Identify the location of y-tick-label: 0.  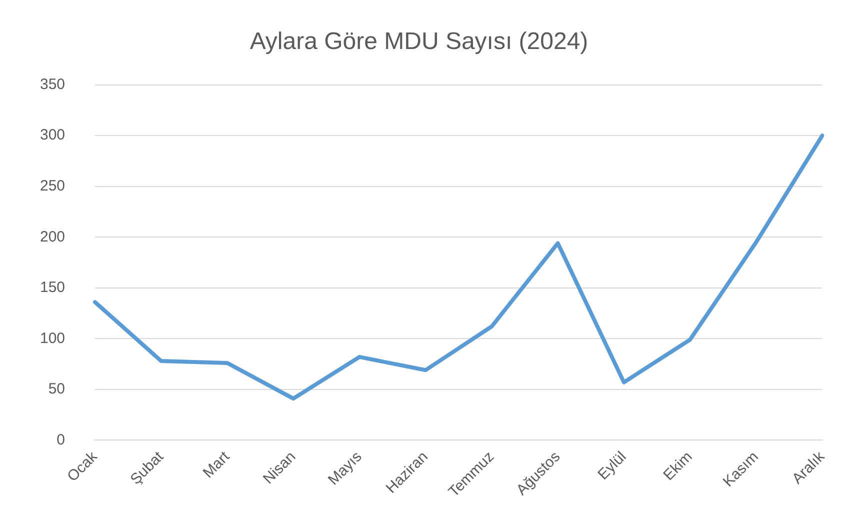
(61, 439).